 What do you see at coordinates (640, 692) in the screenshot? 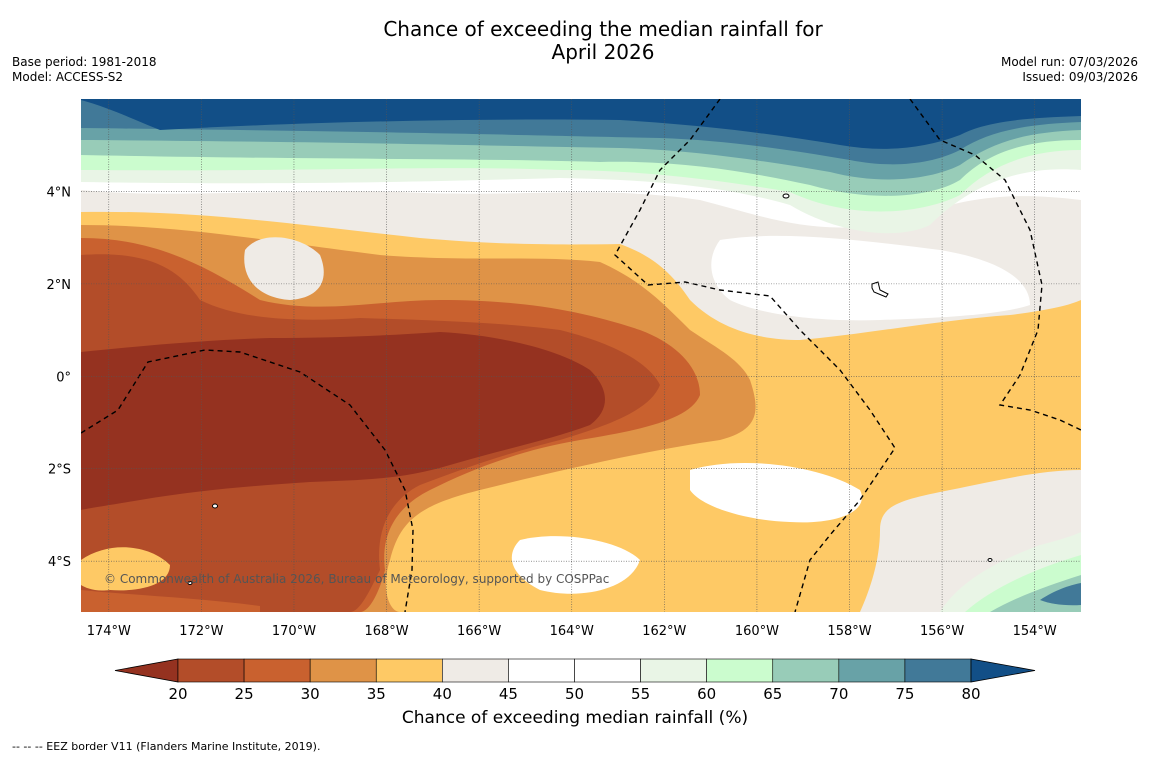
I see `colorbar-tick-label: 55` at bounding box center [640, 692].